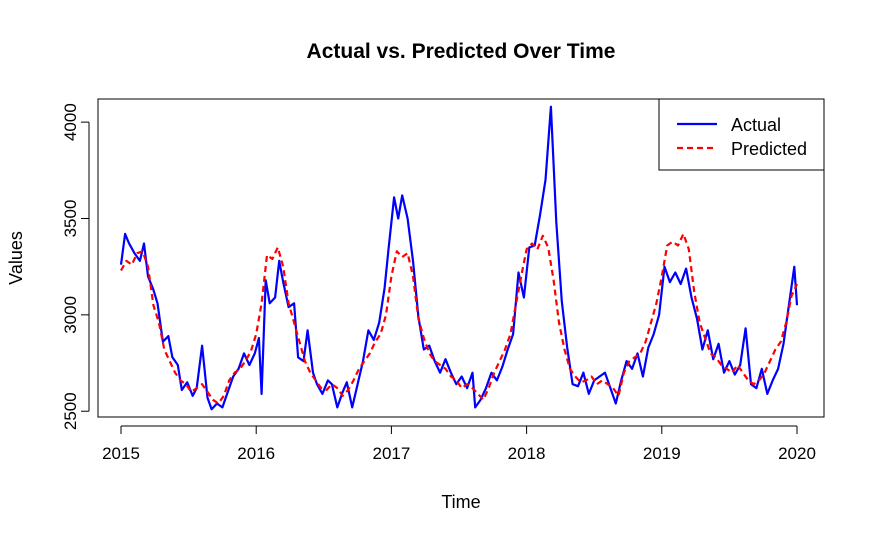  I want to click on legend-box, so click(741, 134).